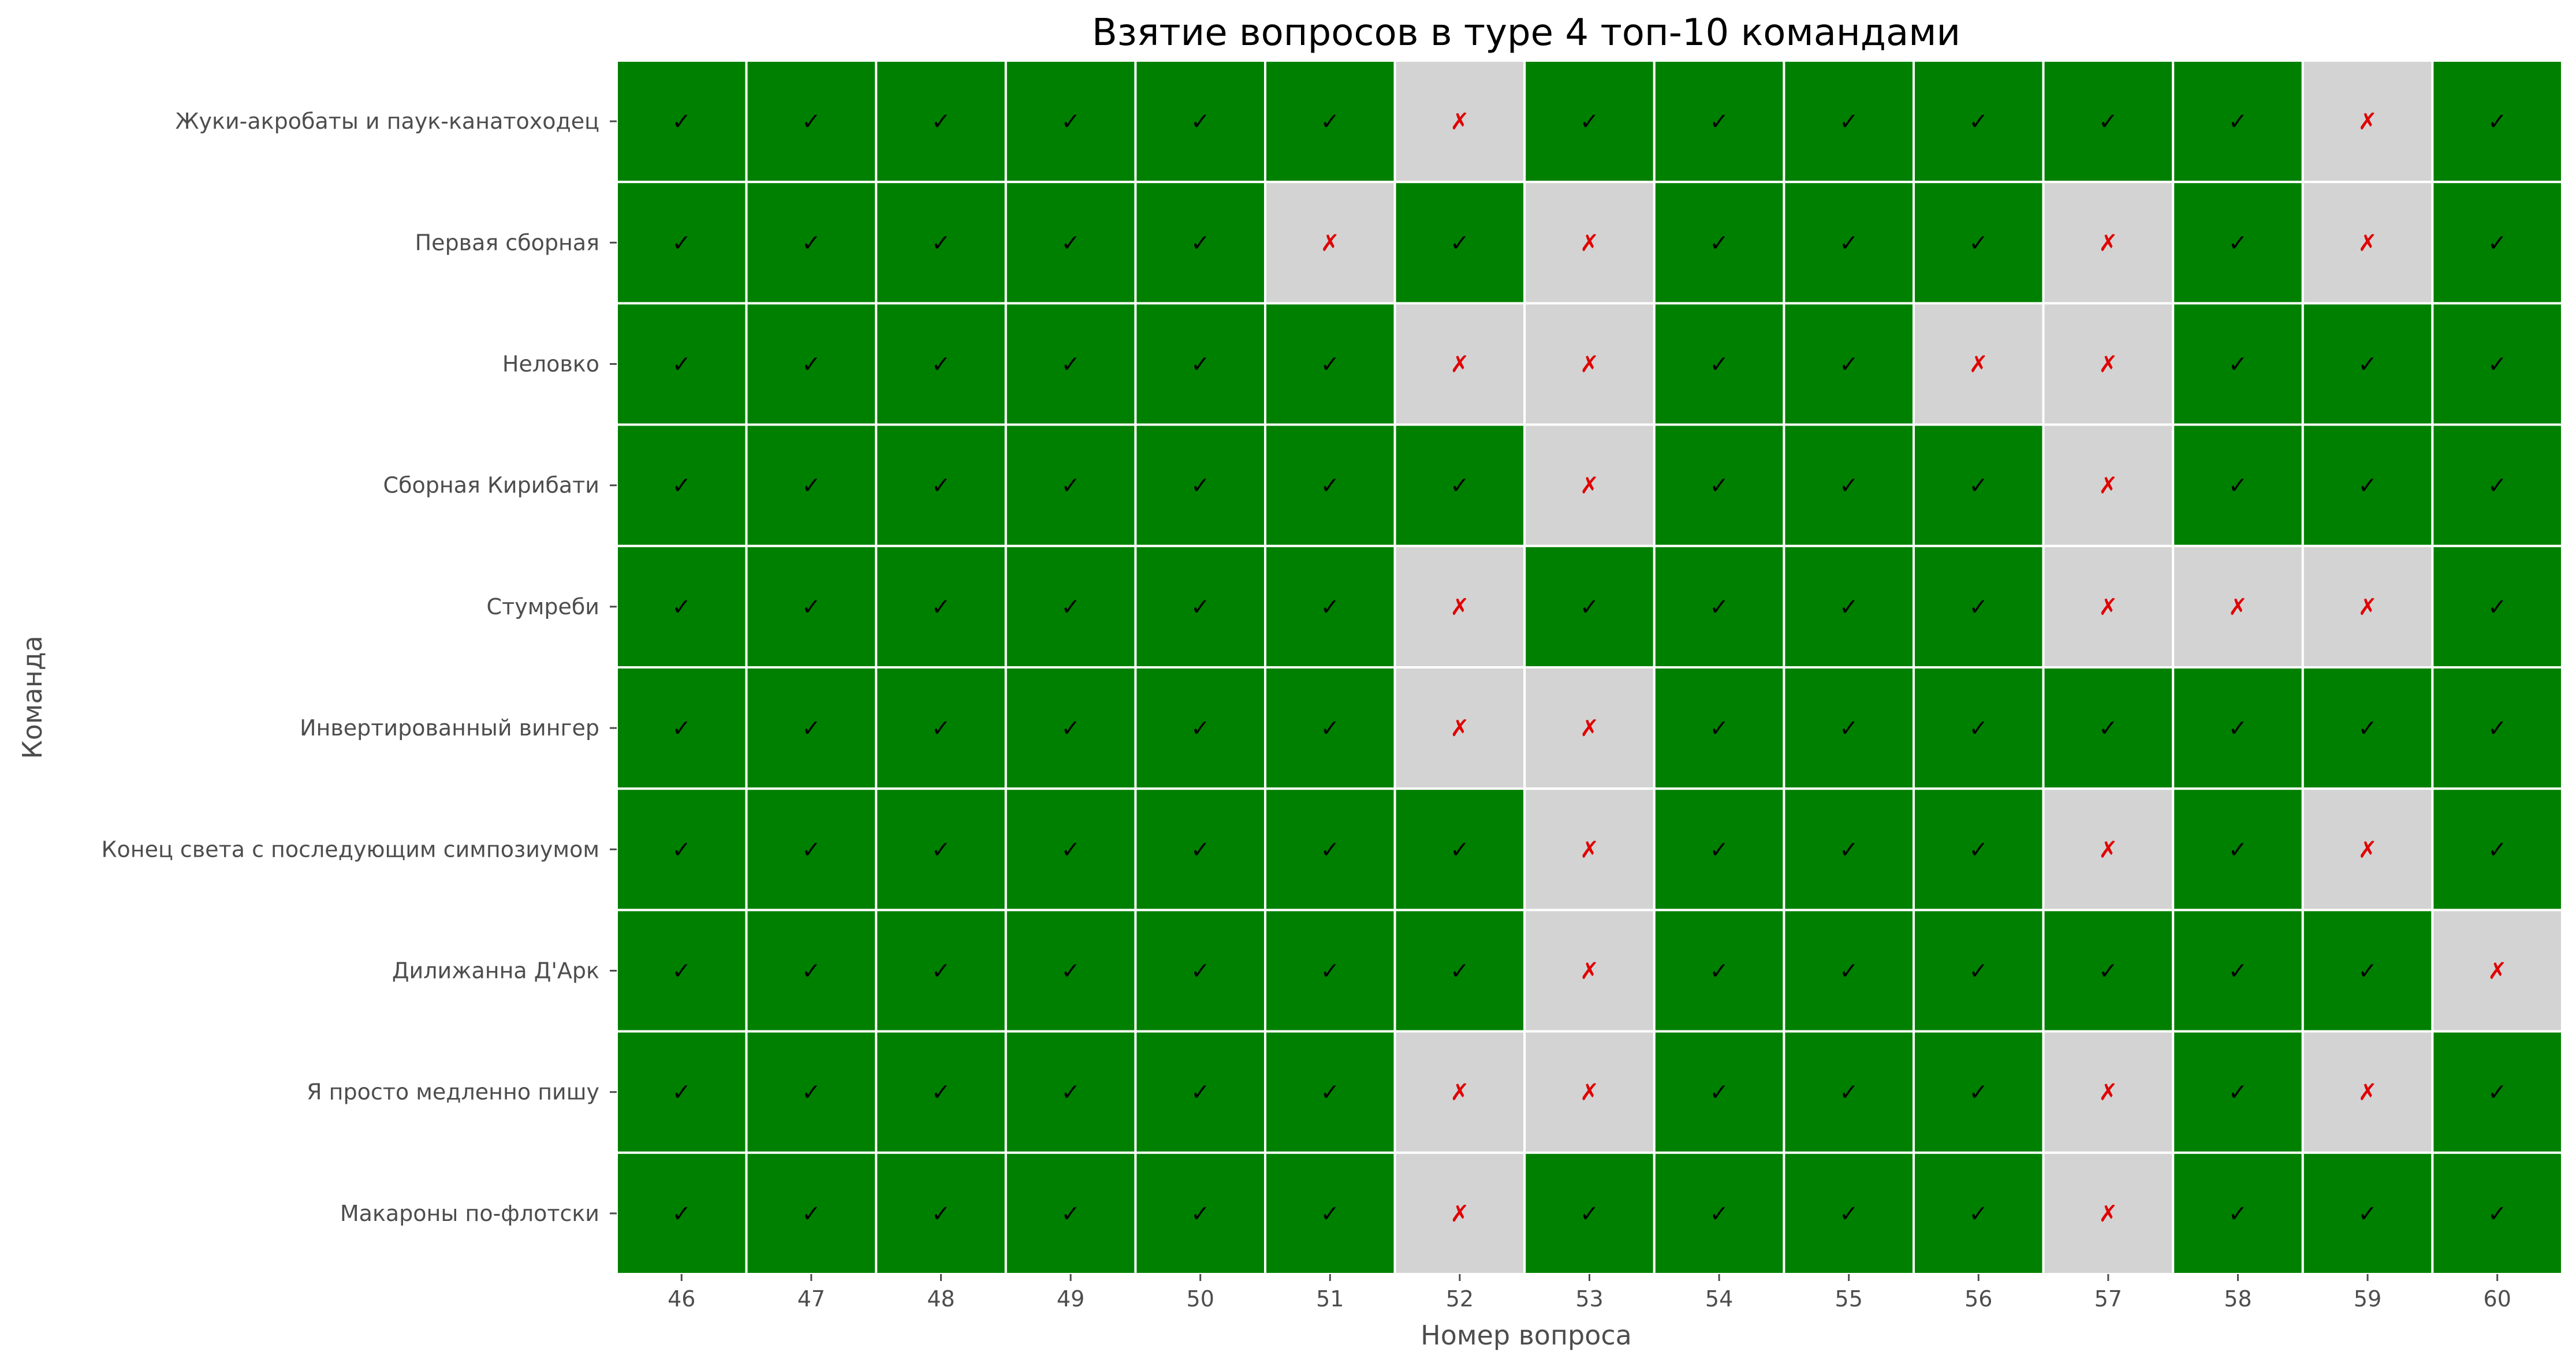 This screenshot has width=2576, height=1367. Describe the element at coordinates (1589, 1299) in the screenshot. I see `x-tick-label: 53` at that location.